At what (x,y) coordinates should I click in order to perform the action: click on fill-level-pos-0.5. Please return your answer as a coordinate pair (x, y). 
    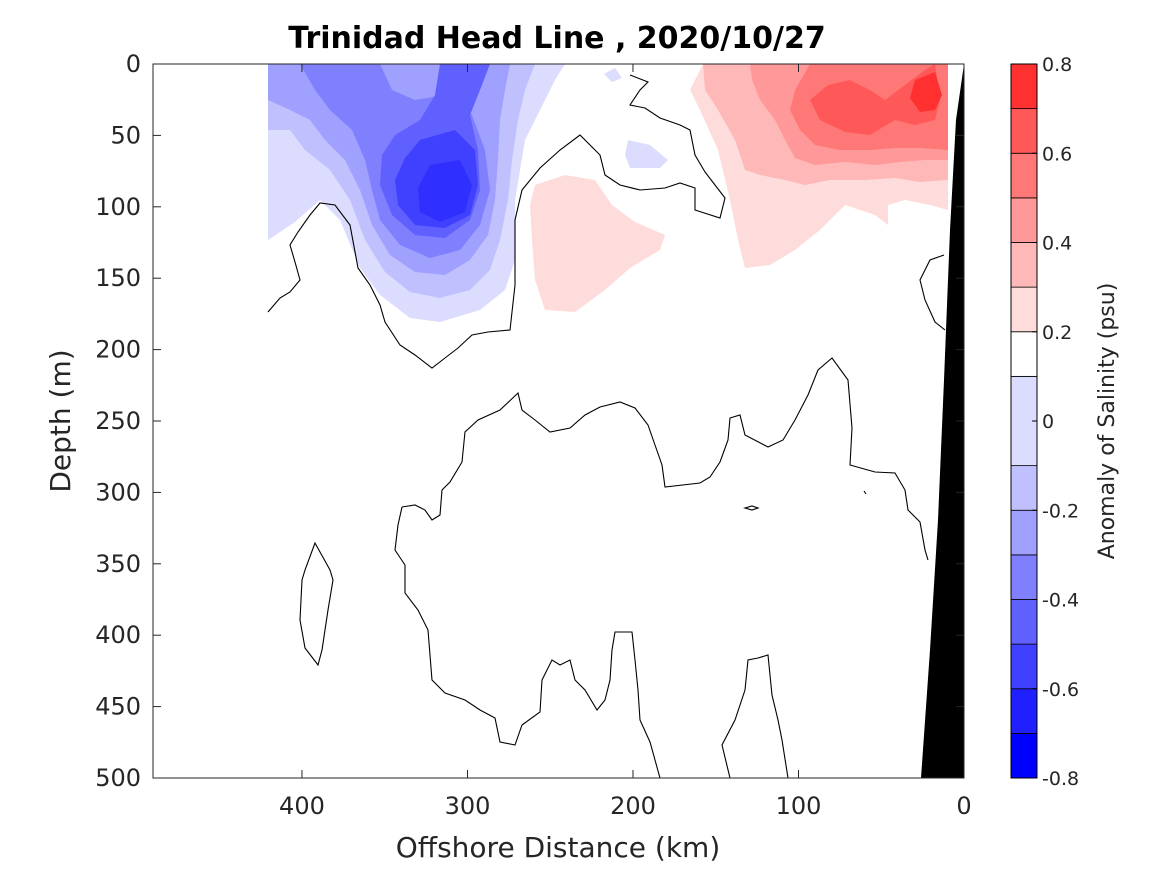
    Looking at the image, I should click on (875, 99).